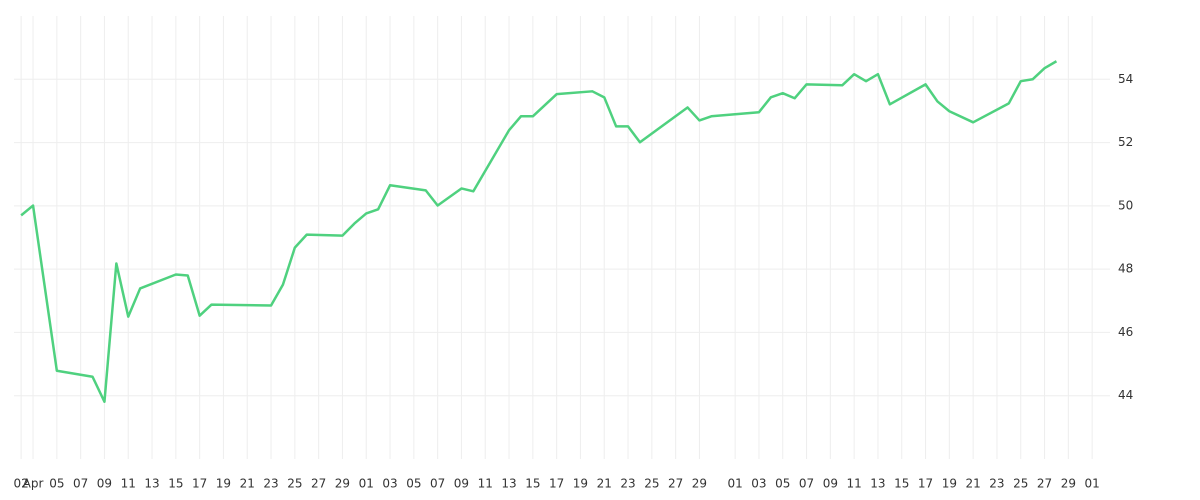  What do you see at coordinates (20, 484) in the screenshot?
I see `x-tick-label: 02` at bounding box center [20, 484].